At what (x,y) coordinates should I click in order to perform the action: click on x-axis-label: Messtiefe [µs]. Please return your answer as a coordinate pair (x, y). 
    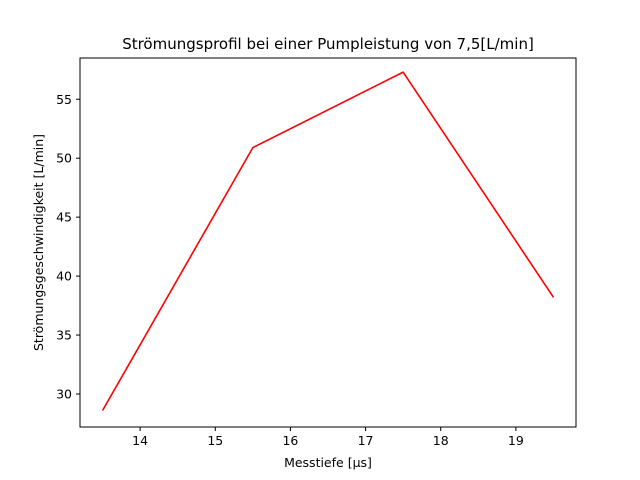
    Looking at the image, I should click on (328, 462).